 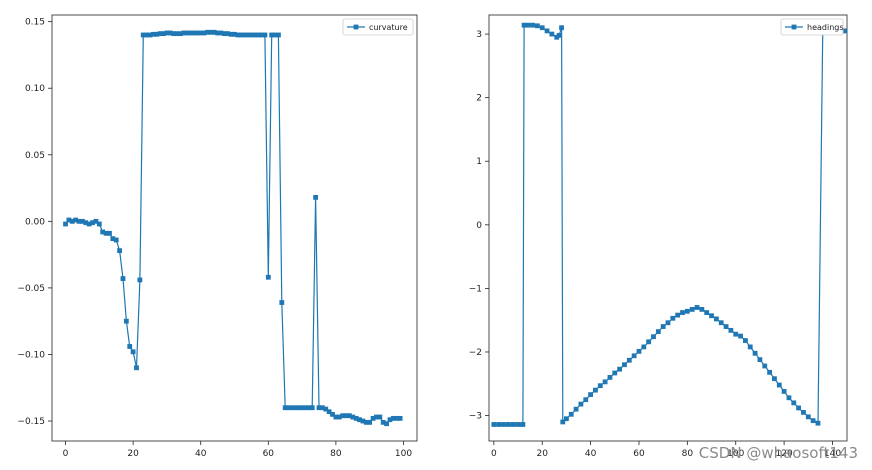 What do you see at coordinates (832, 454) in the screenshot?
I see `x-tick-label: 140` at bounding box center [832, 454].